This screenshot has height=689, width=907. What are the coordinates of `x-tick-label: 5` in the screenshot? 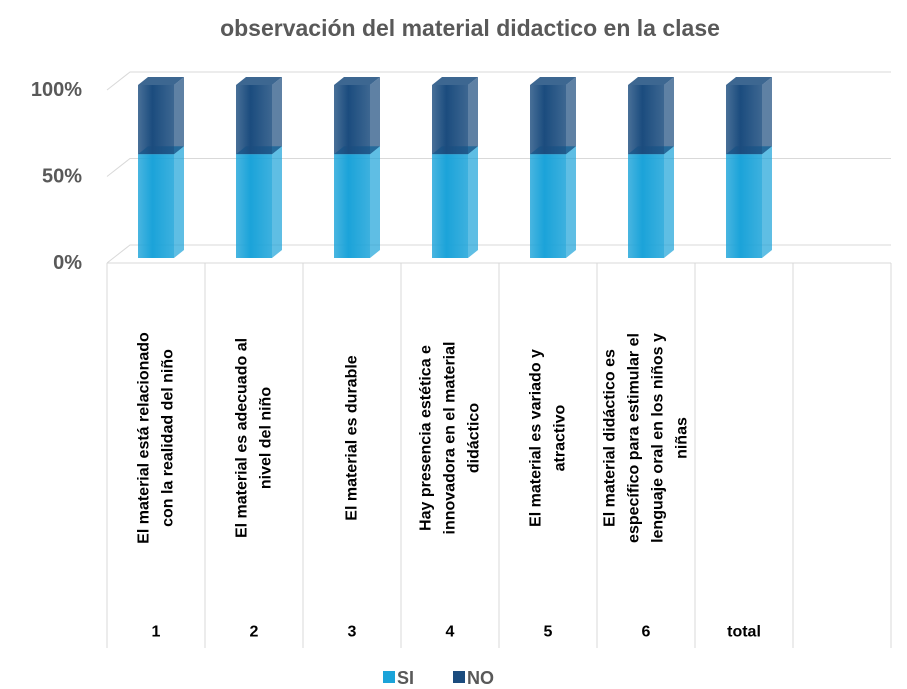 It's located at (548, 632).